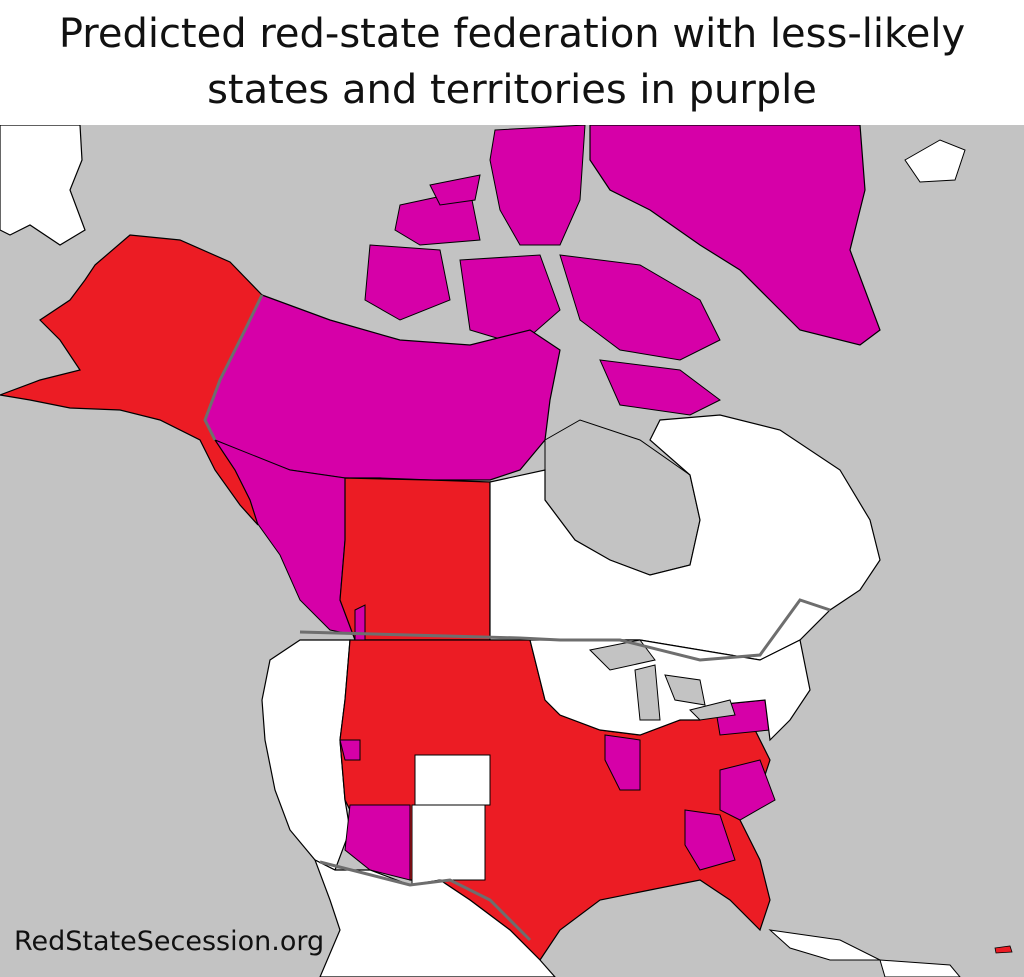 The width and height of the screenshot is (1024, 977). I want to click on source-credit: RedStateSecession.org, so click(169, 941).